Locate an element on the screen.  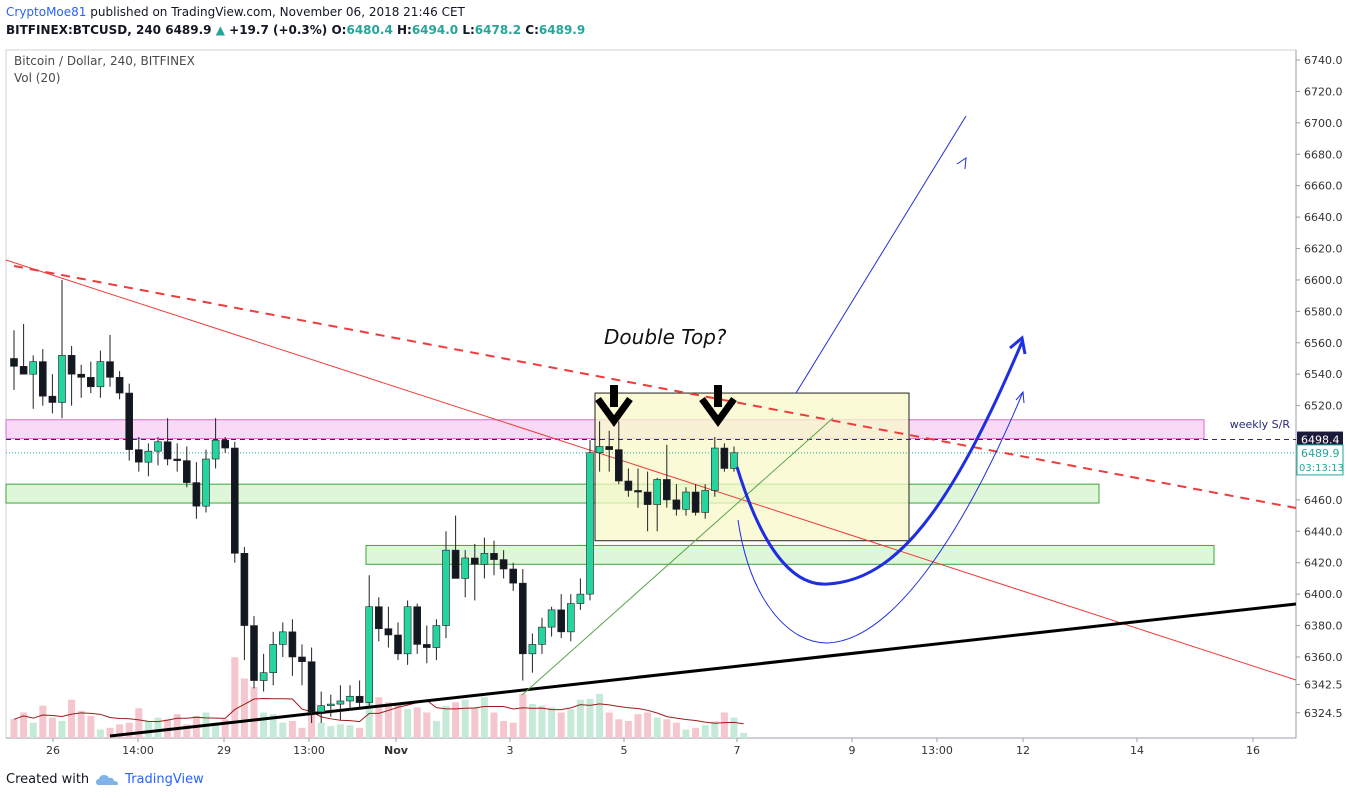
low-label: L: is located at coordinates (468, 30).